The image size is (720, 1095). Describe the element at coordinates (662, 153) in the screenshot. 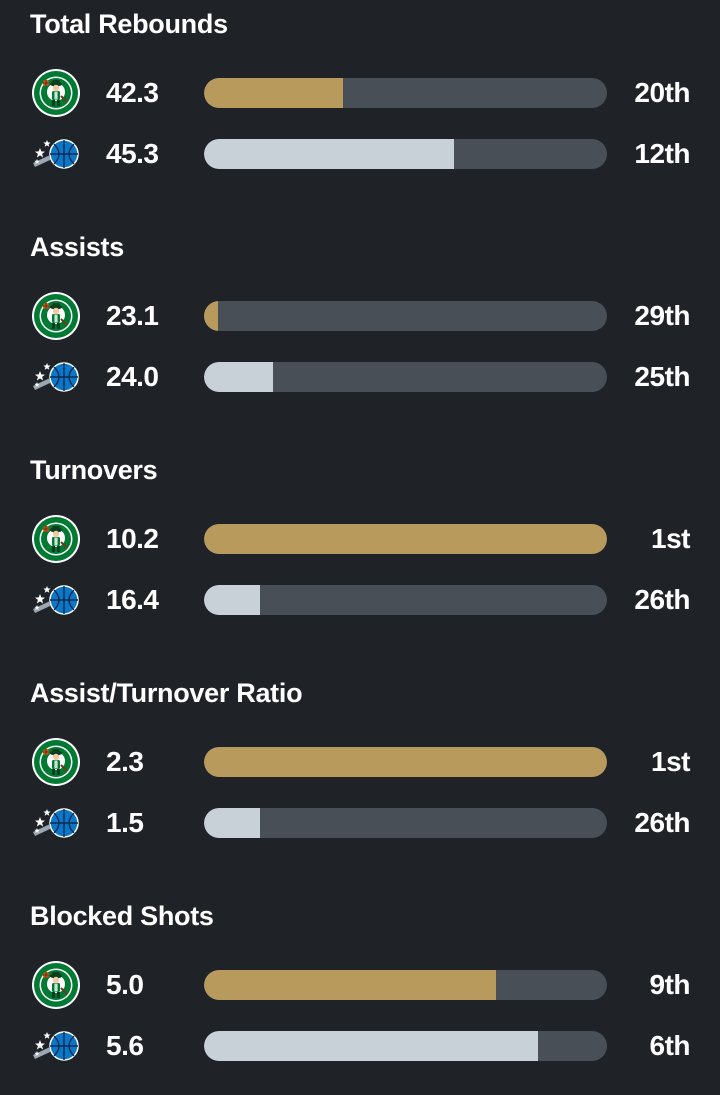

I see `league-rank: 12th` at that location.